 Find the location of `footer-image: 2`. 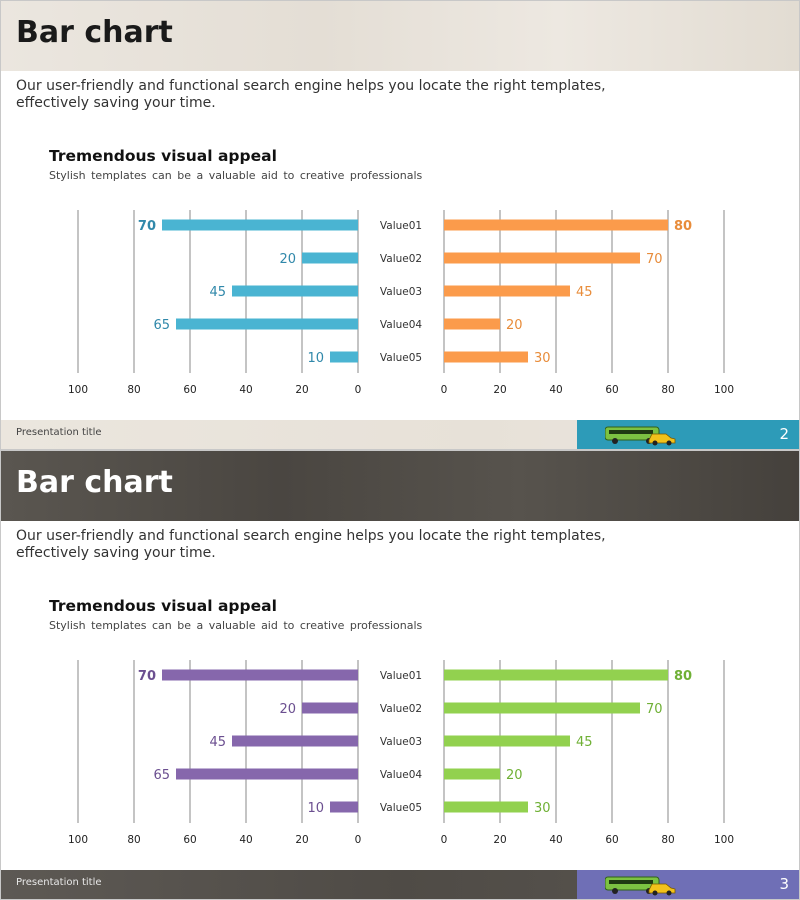

footer-image: 2 is located at coordinates (688, 434).